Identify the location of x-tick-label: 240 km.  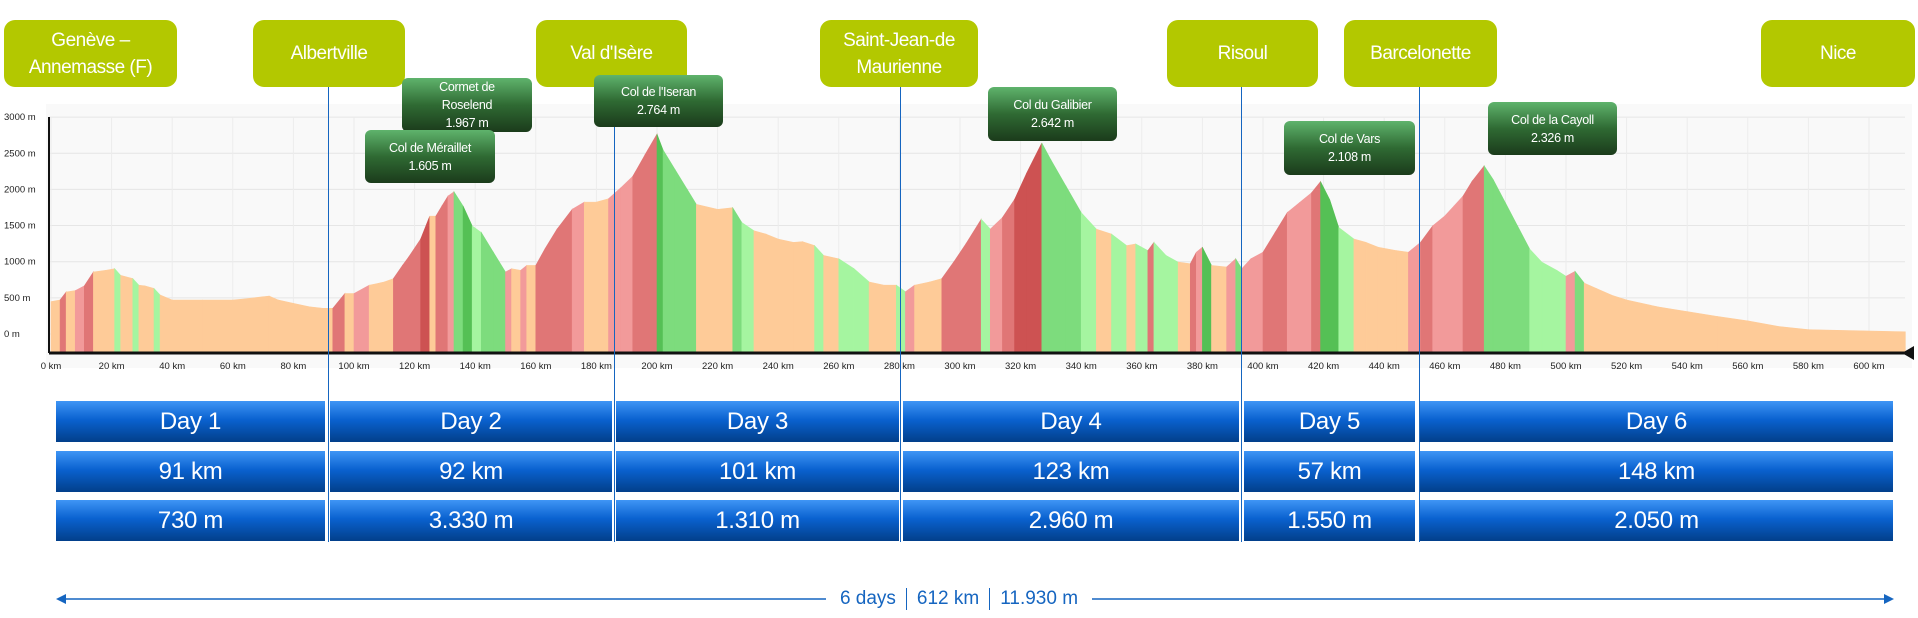
(778, 366).